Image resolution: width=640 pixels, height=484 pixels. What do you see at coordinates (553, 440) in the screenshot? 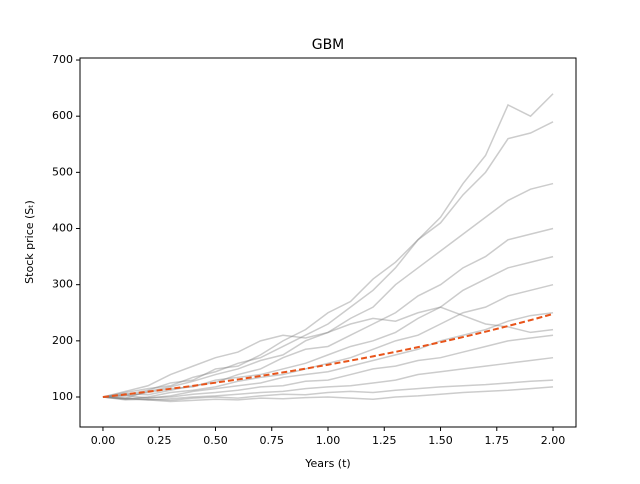
I see `x-tick-label: 2.00` at bounding box center [553, 440].